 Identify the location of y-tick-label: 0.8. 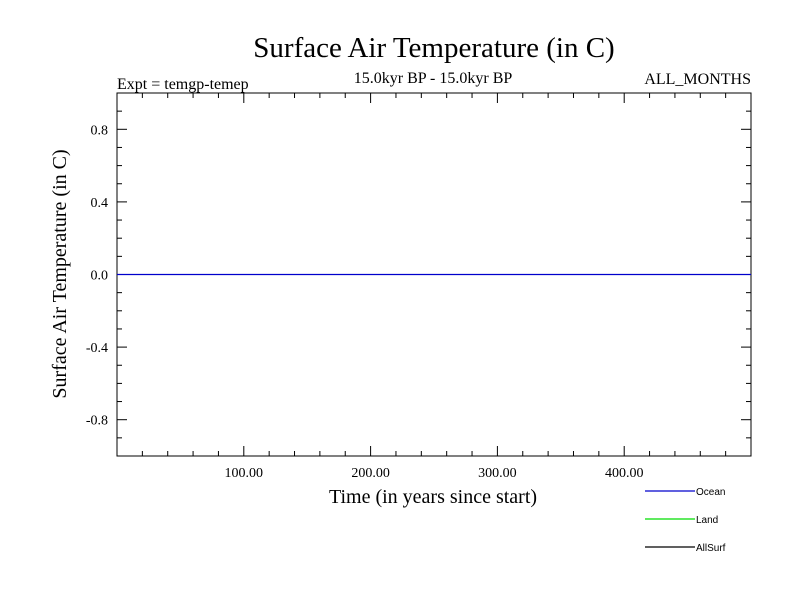
(100, 130).